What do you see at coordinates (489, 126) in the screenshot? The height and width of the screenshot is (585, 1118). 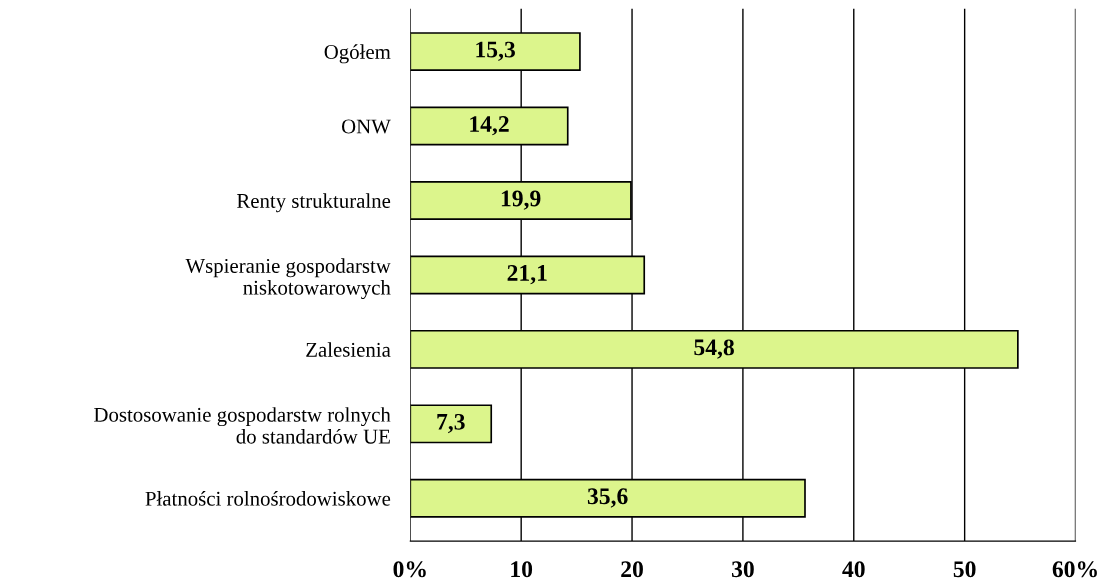 I see `data-label: 14,2` at bounding box center [489, 126].